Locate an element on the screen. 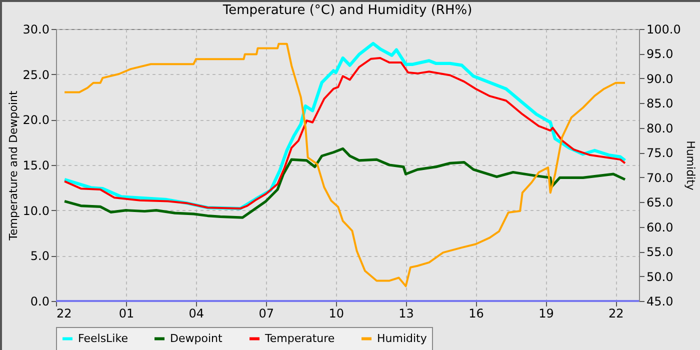 This screenshot has width=700, height=350. y-tick-label: 5.0 is located at coordinates (40, 256).